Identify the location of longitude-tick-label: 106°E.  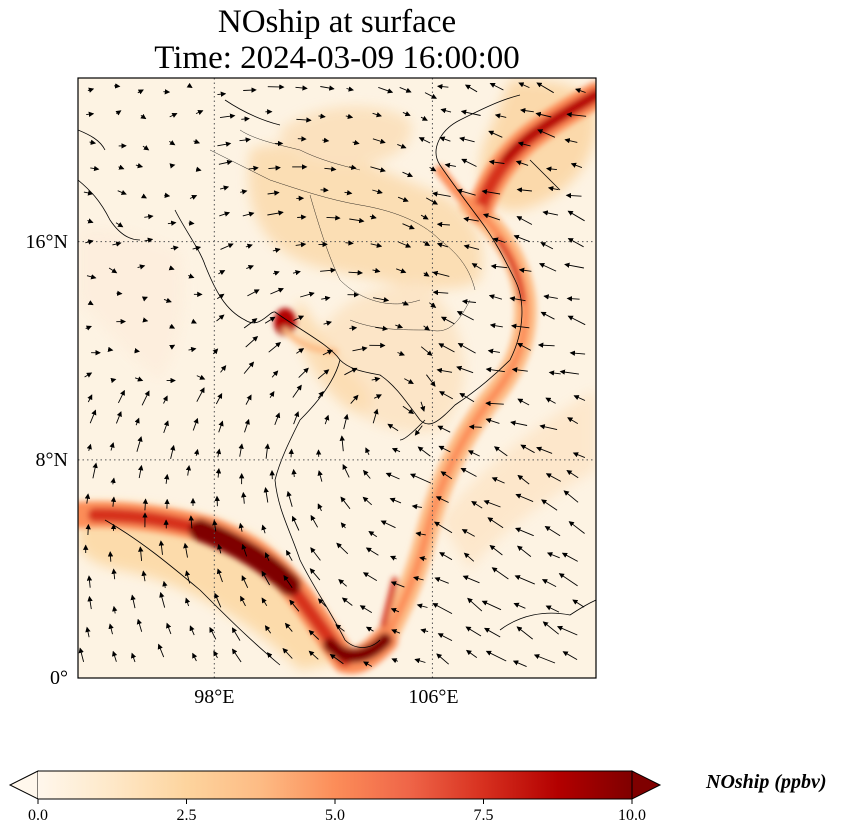
(433, 697).